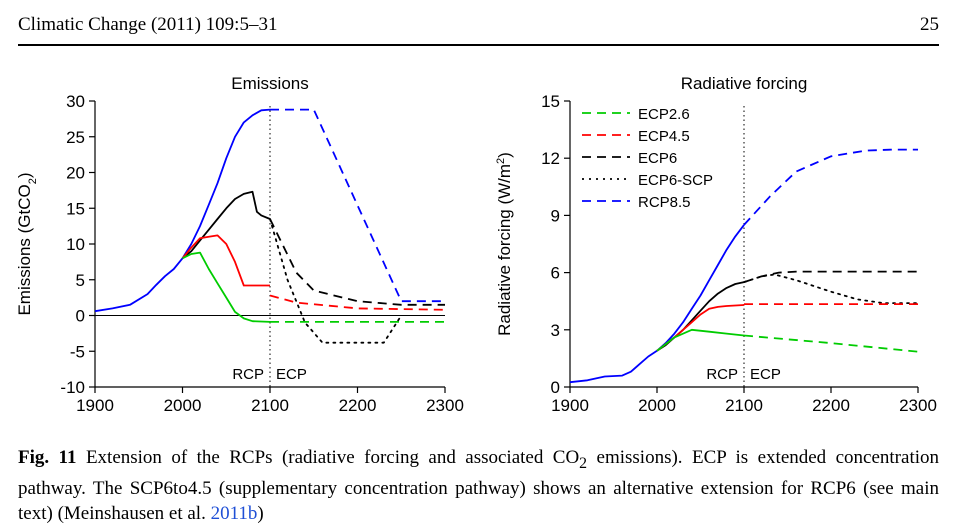 Image resolution: width=969 pixels, height=532 pixels. What do you see at coordinates (664, 136) in the screenshot?
I see `legend-label: ECP4.5` at bounding box center [664, 136].